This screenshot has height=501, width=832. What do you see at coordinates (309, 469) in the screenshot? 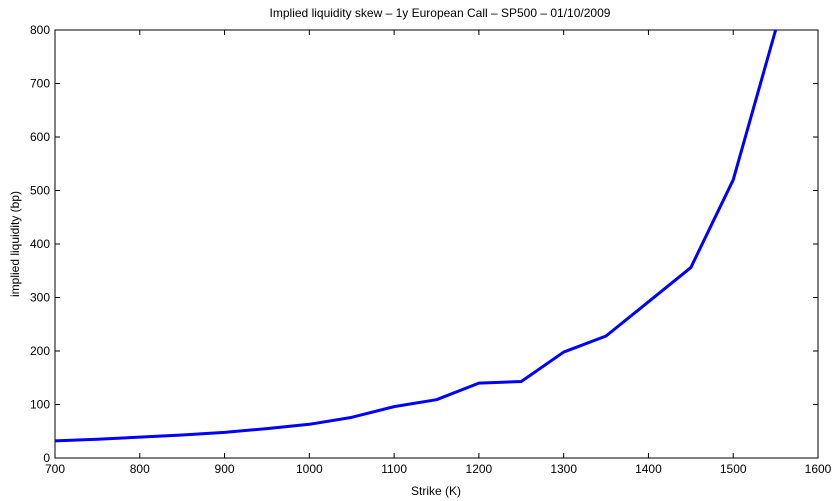
I see `x-tick-label: 1000` at bounding box center [309, 469].